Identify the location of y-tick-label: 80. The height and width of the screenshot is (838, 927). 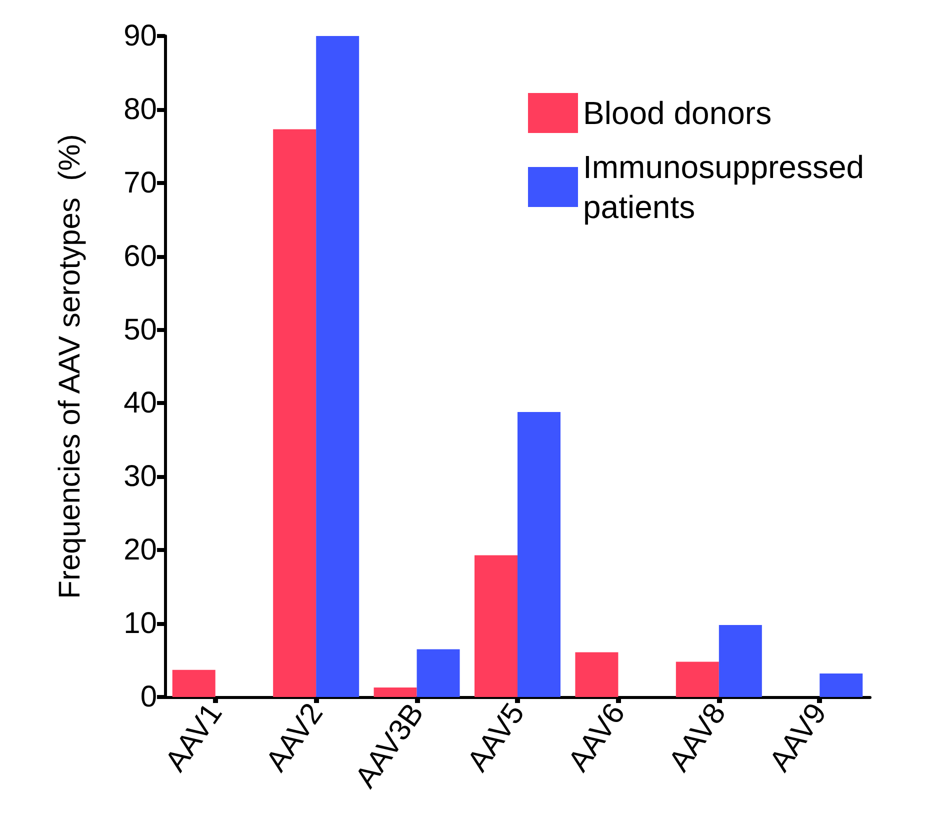
(140, 109).